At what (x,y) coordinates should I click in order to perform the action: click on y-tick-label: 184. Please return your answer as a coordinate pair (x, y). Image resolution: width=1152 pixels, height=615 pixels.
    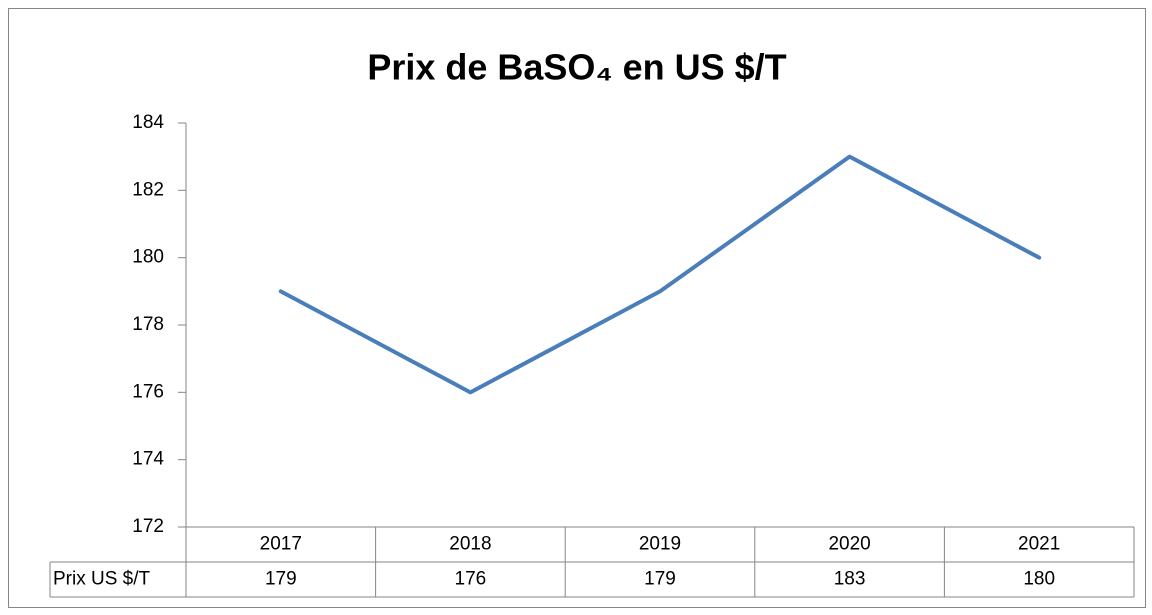
    Looking at the image, I should click on (148, 122).